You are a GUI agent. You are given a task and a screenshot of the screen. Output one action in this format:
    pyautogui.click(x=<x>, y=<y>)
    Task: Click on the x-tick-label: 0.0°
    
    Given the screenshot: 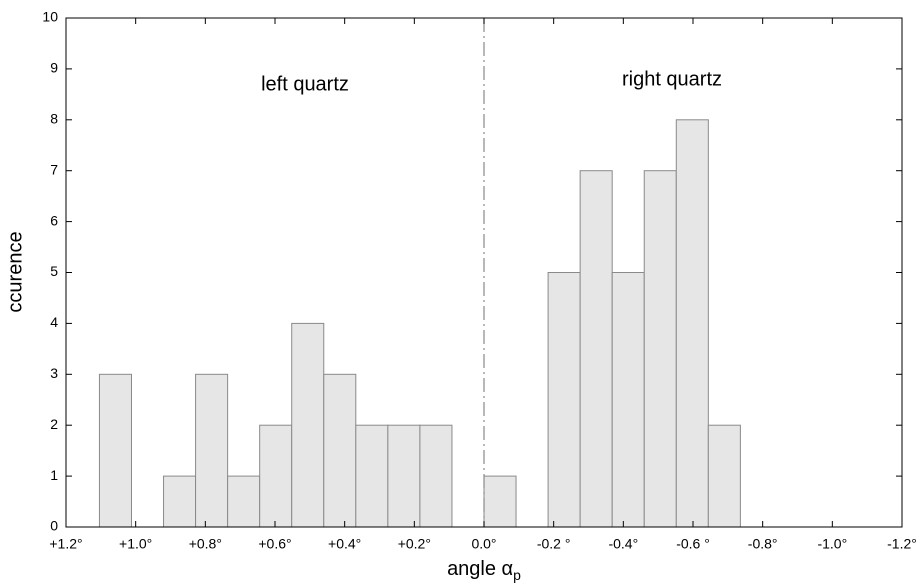 What is the action you would take?
    pyautogui.click(x=483, y=544)
    